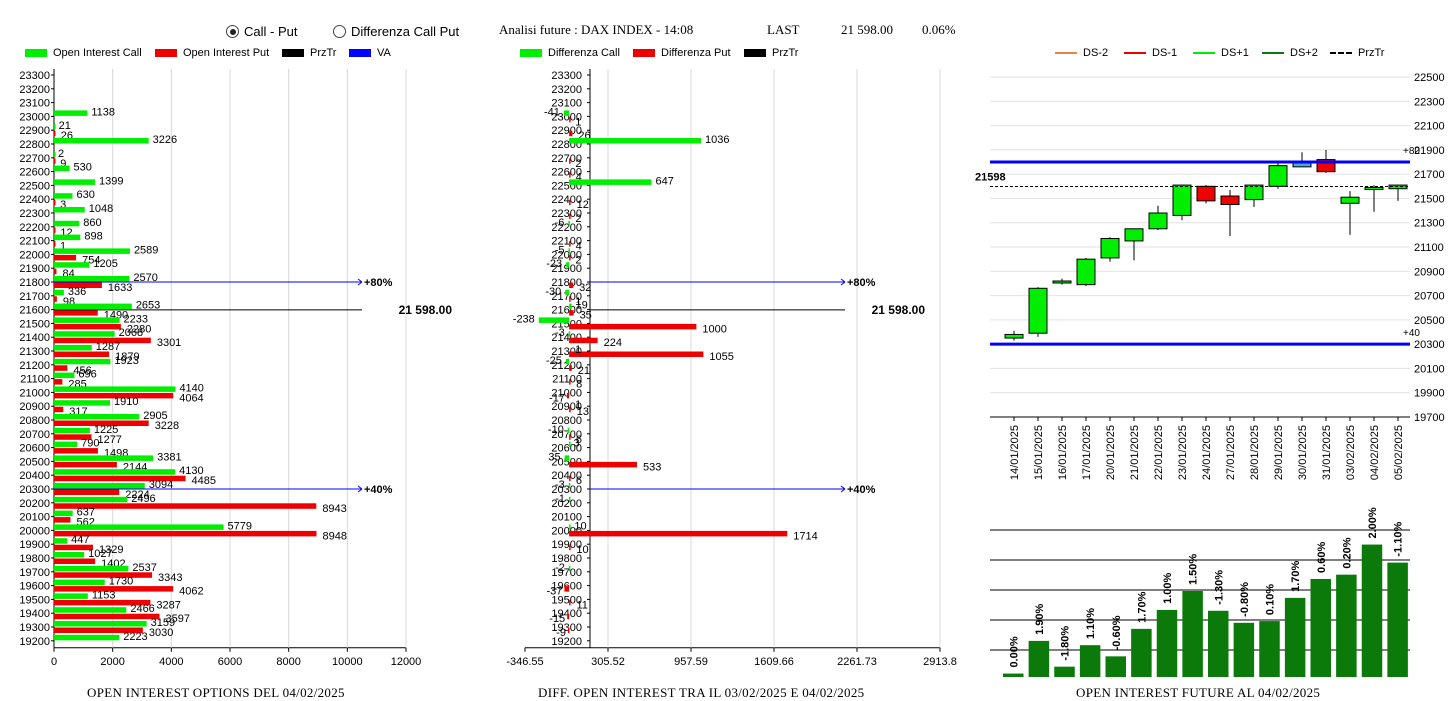 This screenshot has height=701, width=1449. Describe the element at coordinates (1219, 587) in the screenshot. I see `future-oi-label: -1.30%` at that location.